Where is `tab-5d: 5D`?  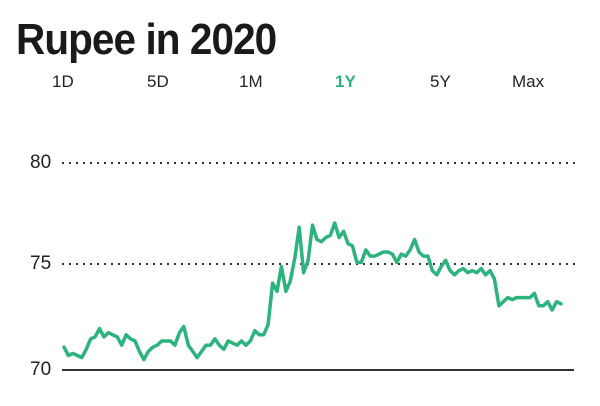 tab-5d: 5D is located at coordinates (158, 81).